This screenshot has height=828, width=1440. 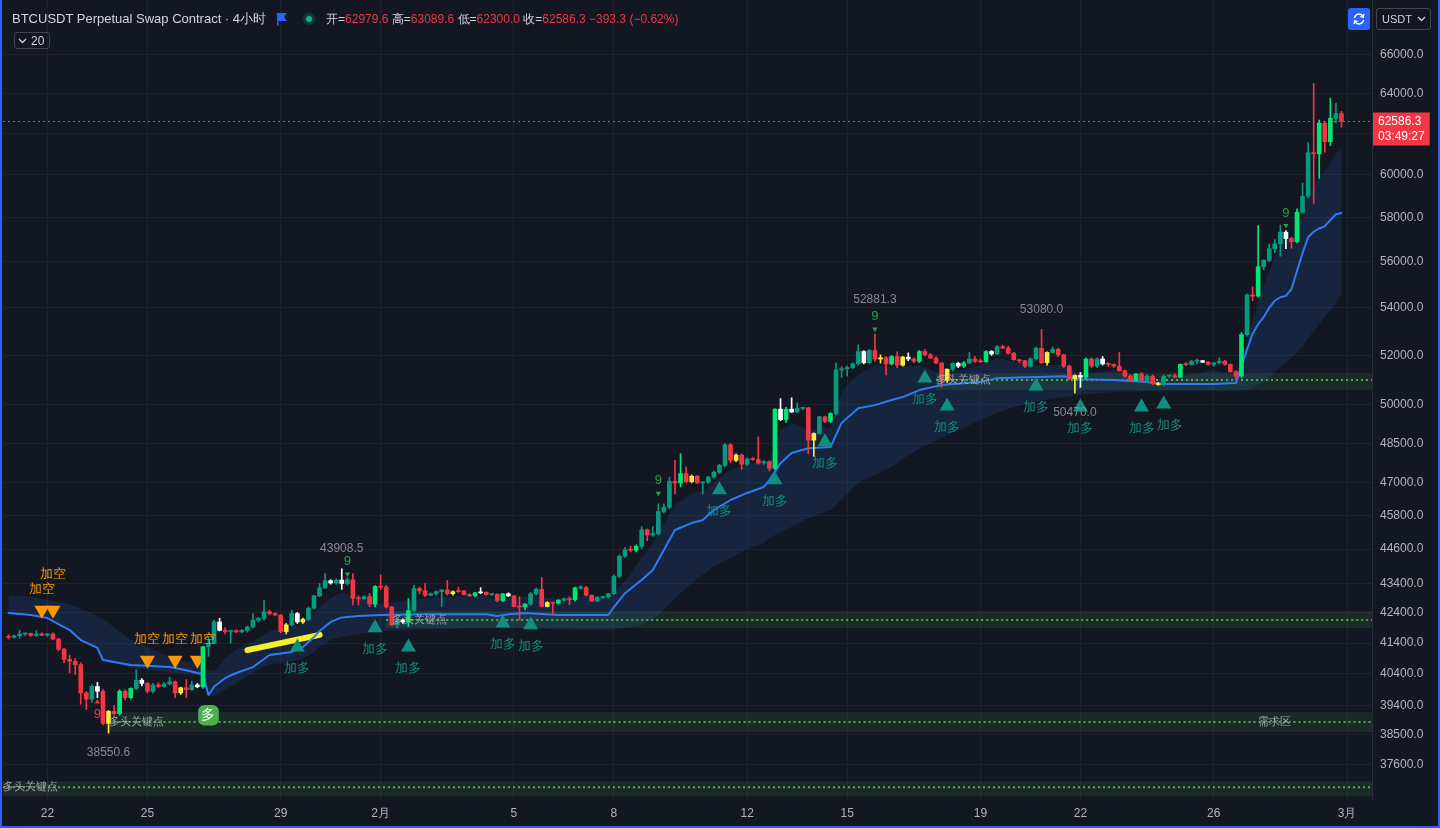 What do you see at coordinates (1402, 642) in the screenshot?
I see `y-tick-label: 41400.0` at bounding box center [1402, 642].